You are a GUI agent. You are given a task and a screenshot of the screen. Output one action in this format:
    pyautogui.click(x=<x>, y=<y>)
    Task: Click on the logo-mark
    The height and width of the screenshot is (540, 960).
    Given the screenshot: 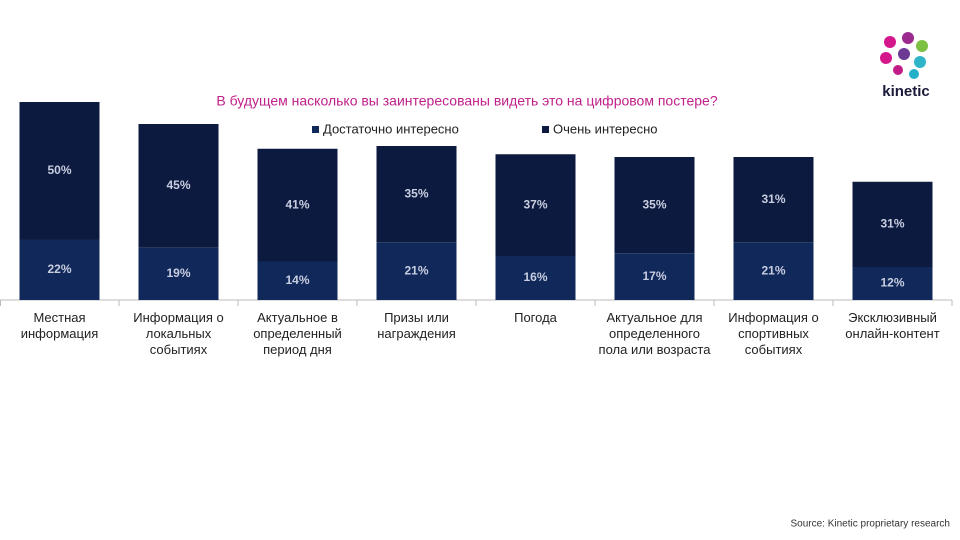 What is the action you would take?
    pyautogui.click(x=904, y=55)
    